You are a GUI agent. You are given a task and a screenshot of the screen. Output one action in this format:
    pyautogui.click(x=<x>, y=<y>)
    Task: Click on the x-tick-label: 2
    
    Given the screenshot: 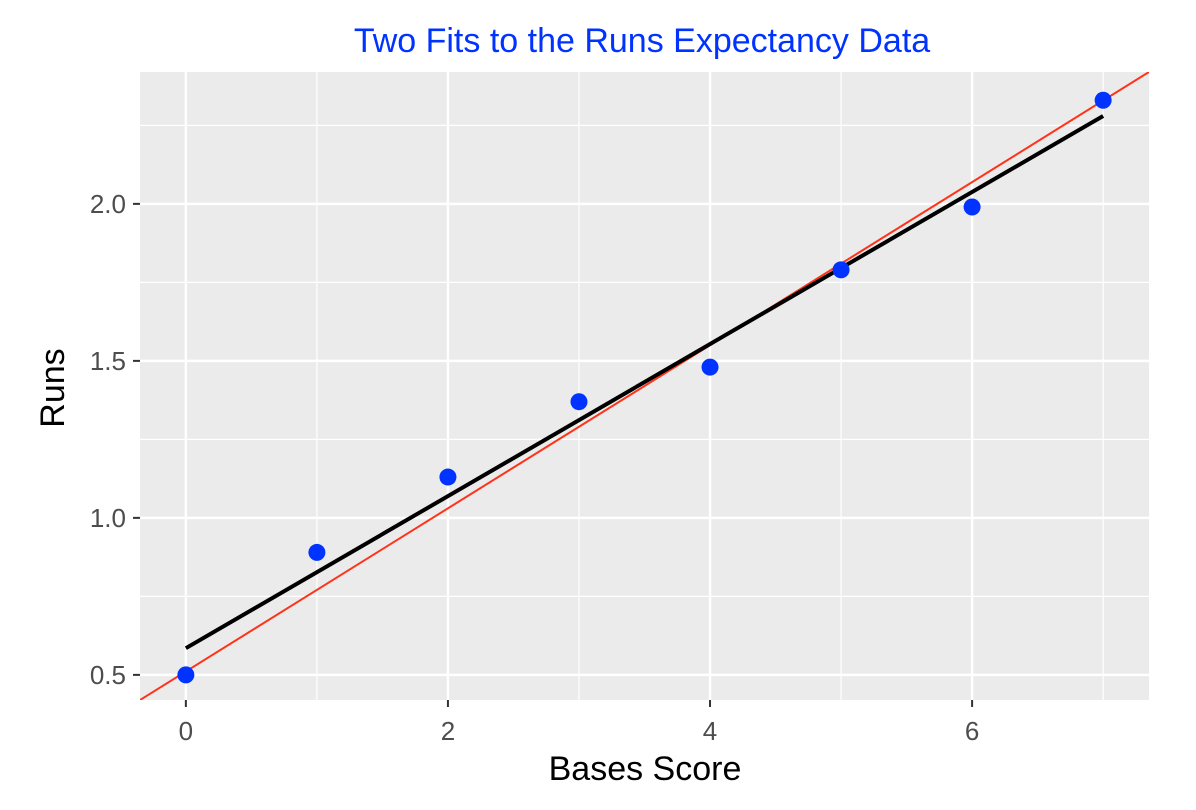 What is the action you would take?
    pyautogui.click(x=448, y=731)
    